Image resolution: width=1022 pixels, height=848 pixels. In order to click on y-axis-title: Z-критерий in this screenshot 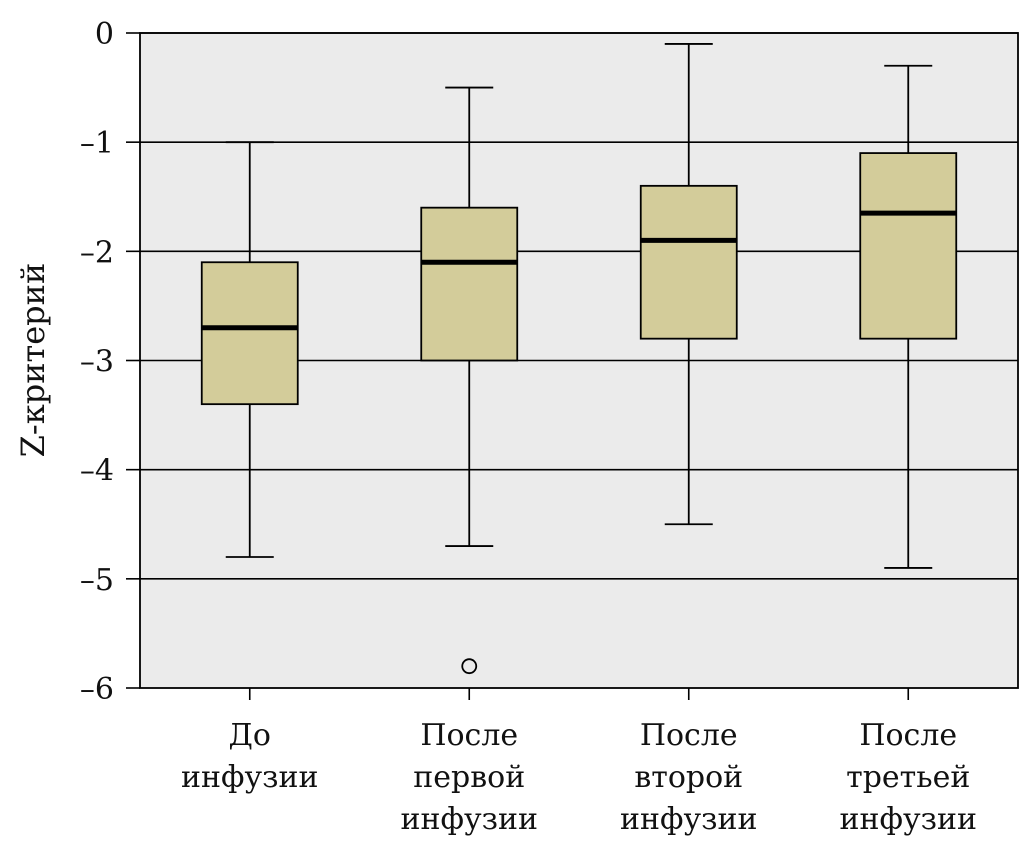, I will do `click(33, 360)`.